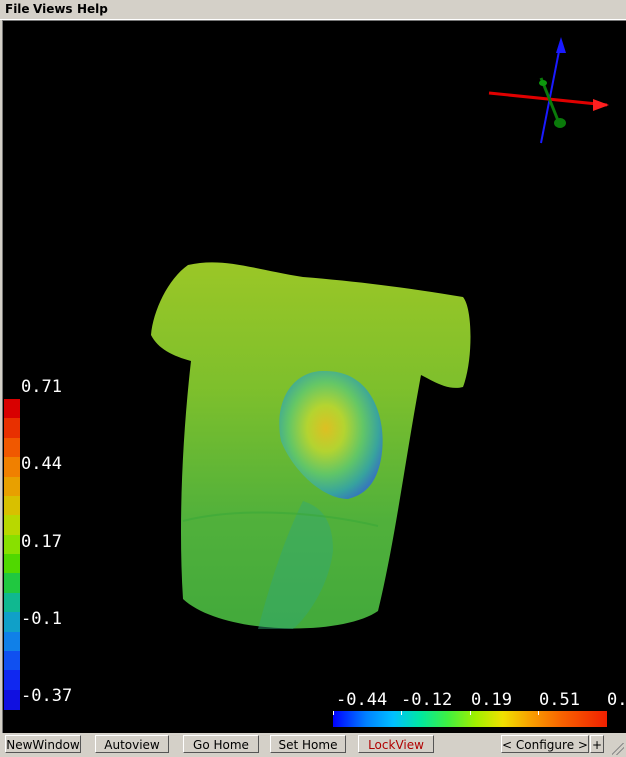  What do you see at coordinates (313, 10) in the screenshot?
I see `menu-bar: File Views Help` at bounding box center [313, 10].